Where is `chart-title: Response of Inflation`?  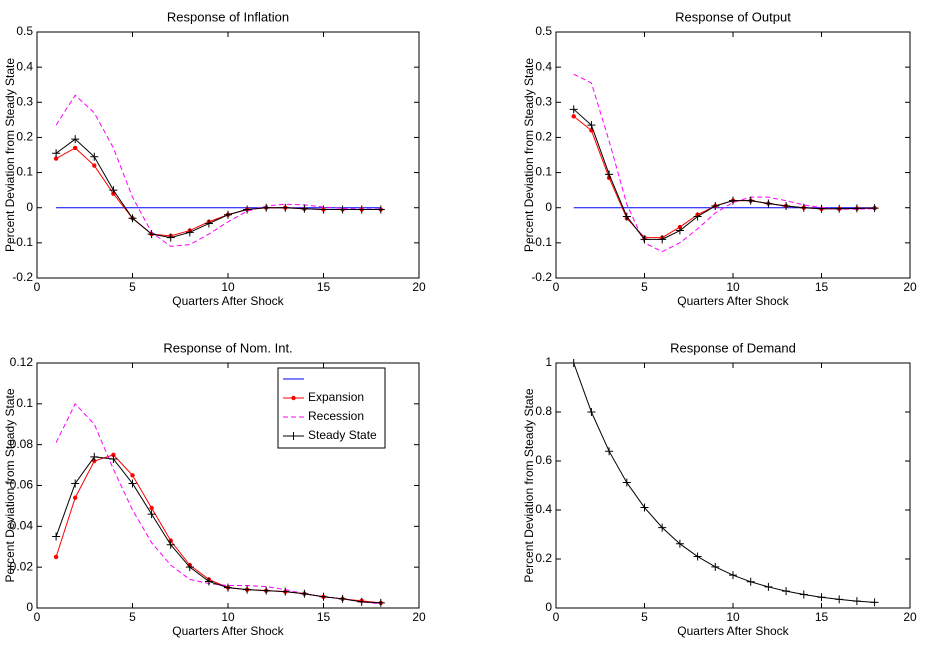
chart-title: Response of Inflation is located at coordinates (228, 16).